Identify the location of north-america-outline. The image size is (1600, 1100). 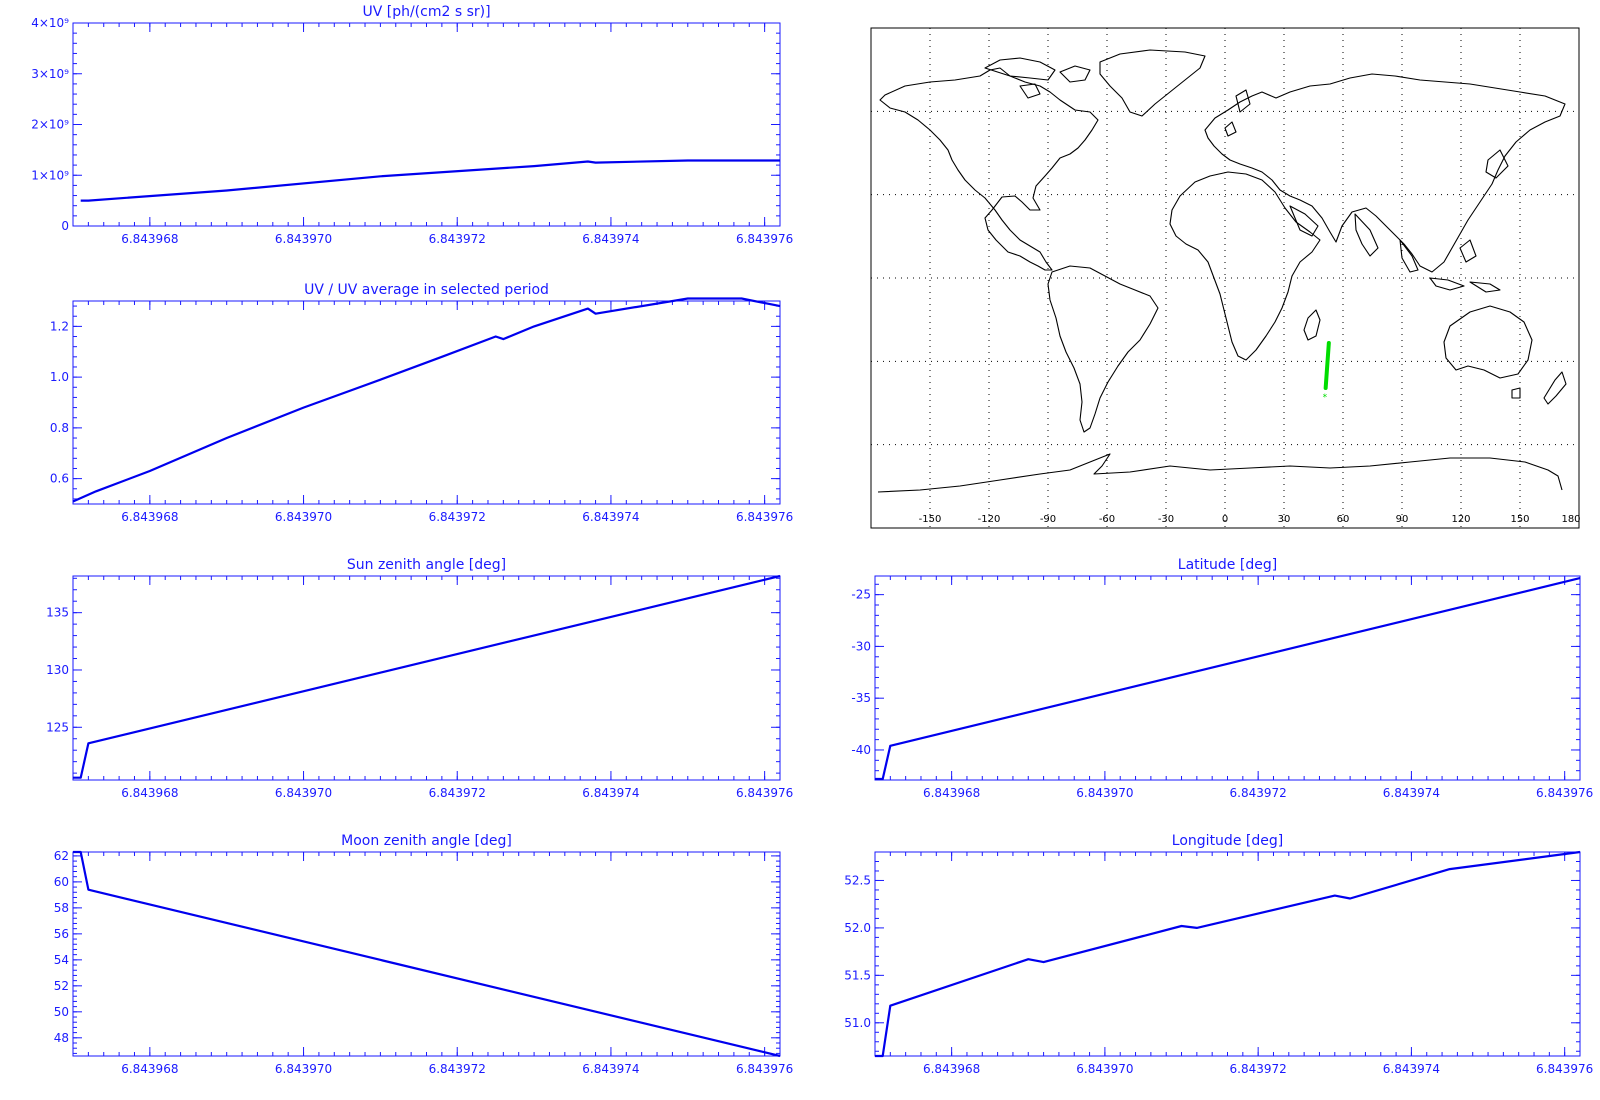
(989, 169).